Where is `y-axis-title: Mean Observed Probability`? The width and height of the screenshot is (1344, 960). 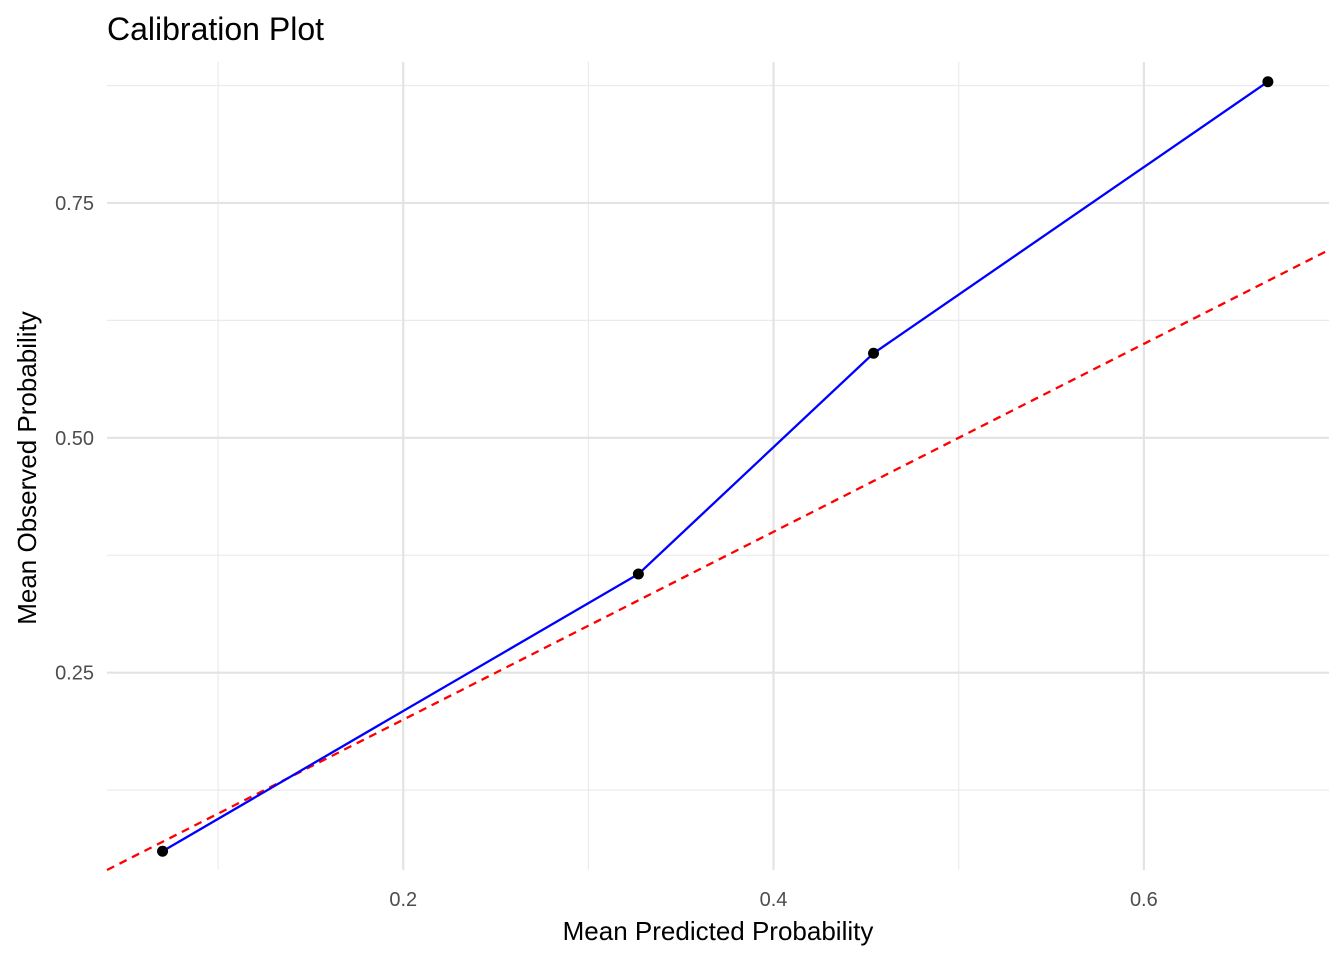
y-axis-title: Mean Observed Probability is located at coordinates (27, 468).